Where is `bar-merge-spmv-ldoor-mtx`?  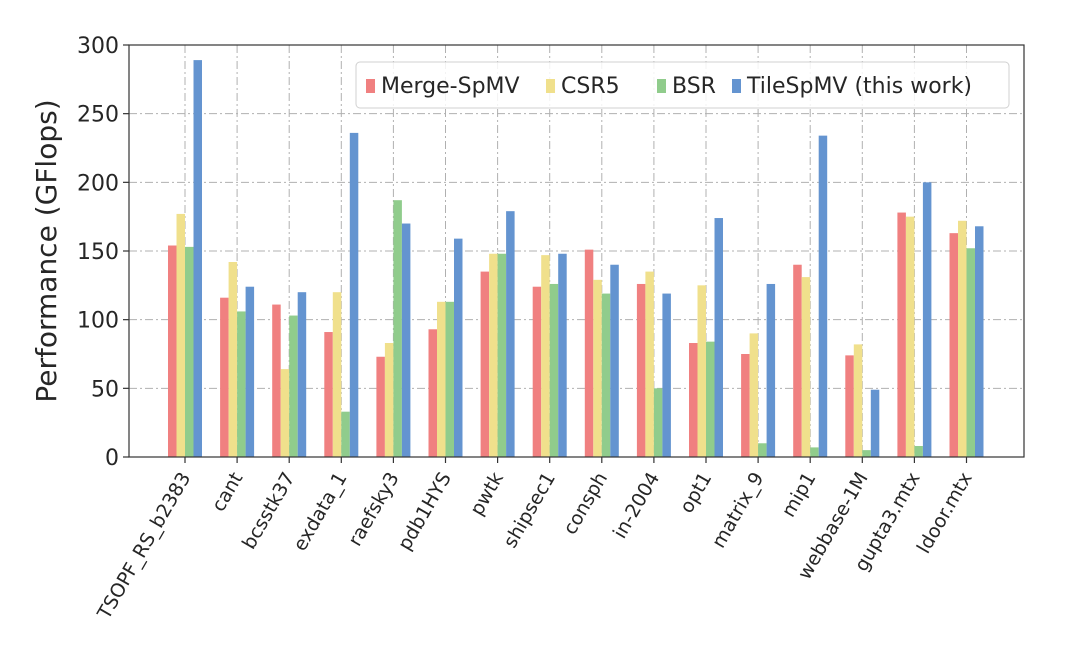
bar-merge-spmv-ldoor-mtx is located at coordinates (953, 345).